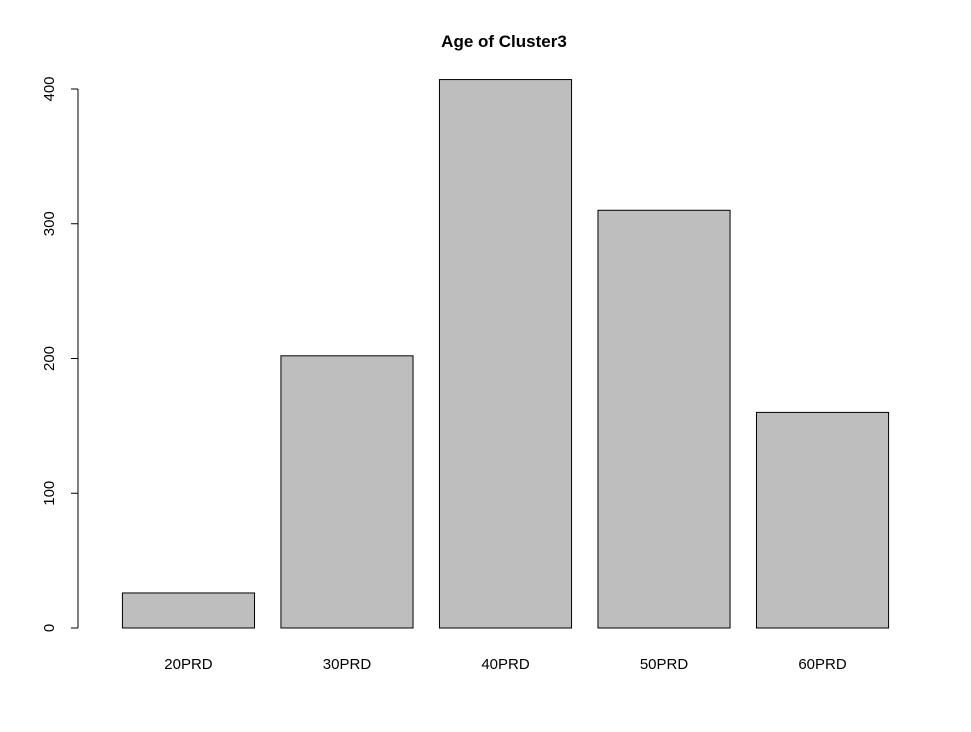  I want to click on x-category-label: 20PRD, so click(188, 664).